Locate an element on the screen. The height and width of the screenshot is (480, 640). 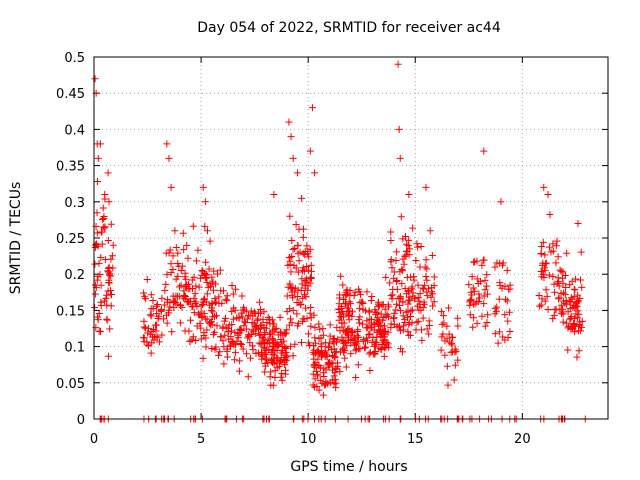
x-tick-label: 0 is located at coordinates (94, 439).